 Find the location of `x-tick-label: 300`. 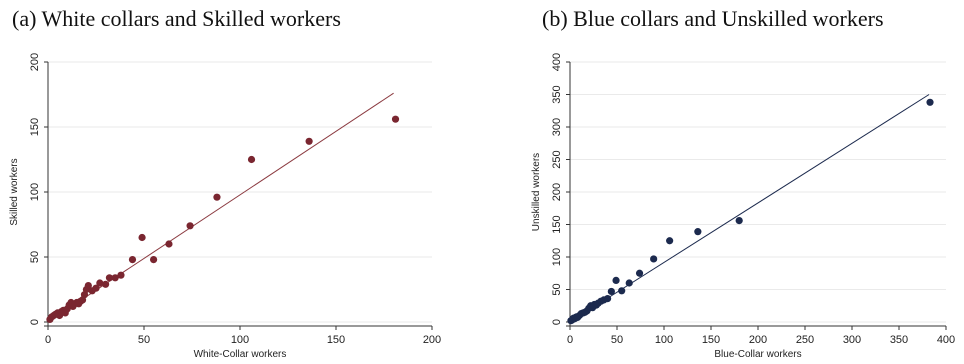

x-tick-label: 300 is located at coordinates (852, 340).